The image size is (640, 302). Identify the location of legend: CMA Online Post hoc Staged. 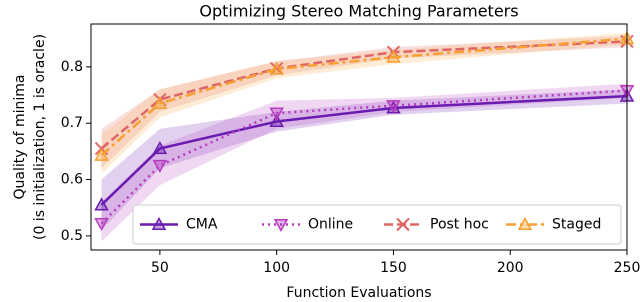
(377, 224).